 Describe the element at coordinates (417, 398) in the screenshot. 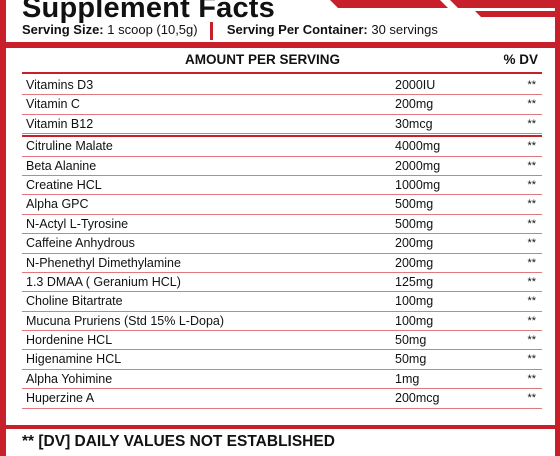

I see `ingredient-amount: 200mcg` at that location.